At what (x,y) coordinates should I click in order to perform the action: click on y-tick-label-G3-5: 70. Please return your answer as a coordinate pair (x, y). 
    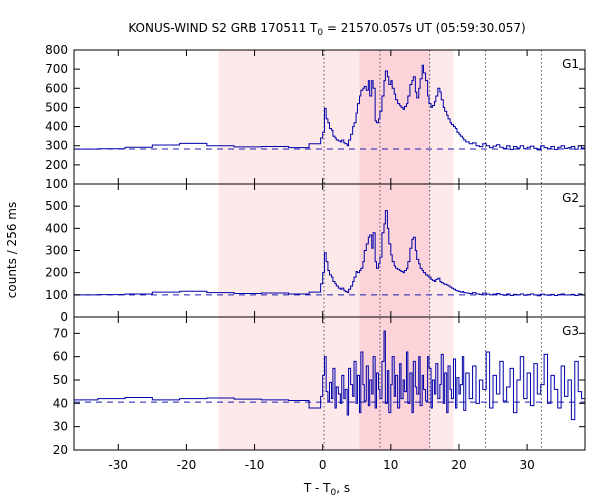
    Looking at the image, I should click on (60, 333).